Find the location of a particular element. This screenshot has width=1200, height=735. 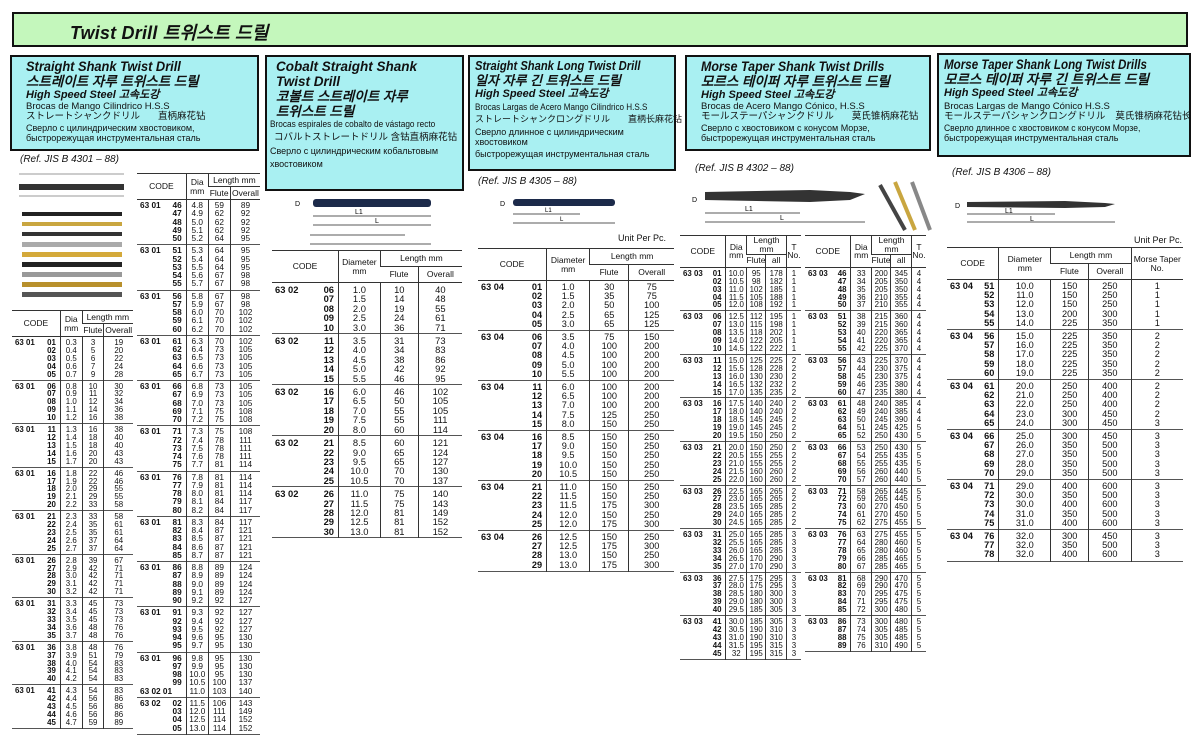

table-row: 37 3.9 51 79 is located at coordinates (72, 655).